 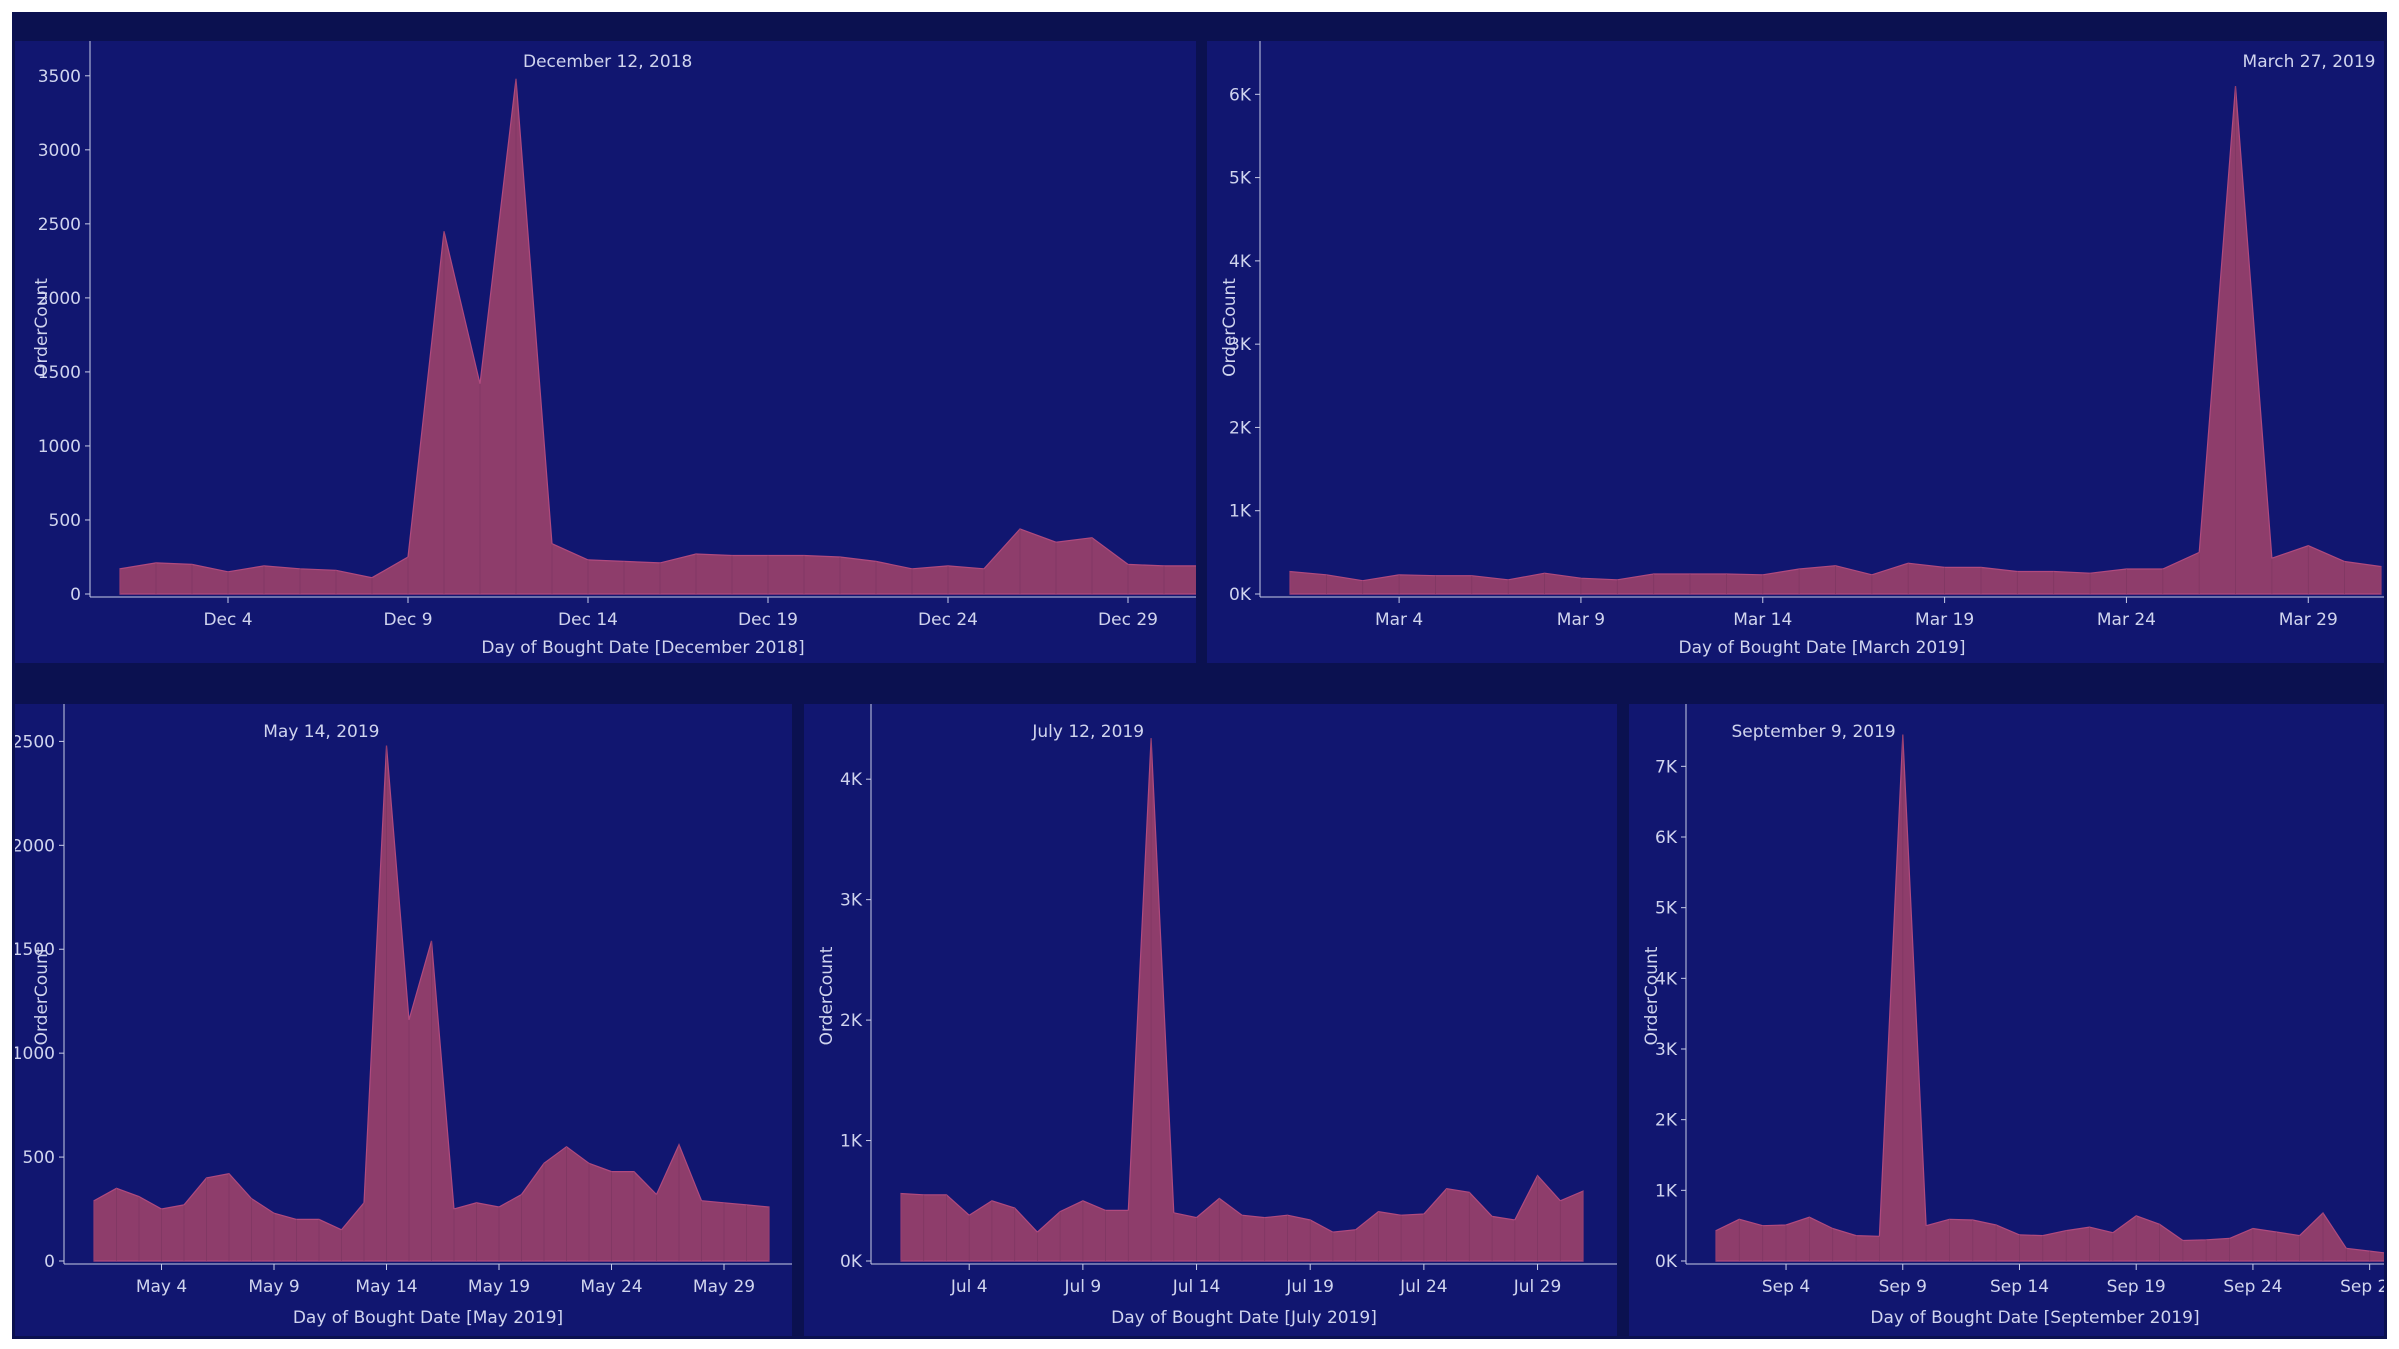 I want to click on x-axis-title: Day of Bought Date [May 2019], so click(x=428, y=1318).